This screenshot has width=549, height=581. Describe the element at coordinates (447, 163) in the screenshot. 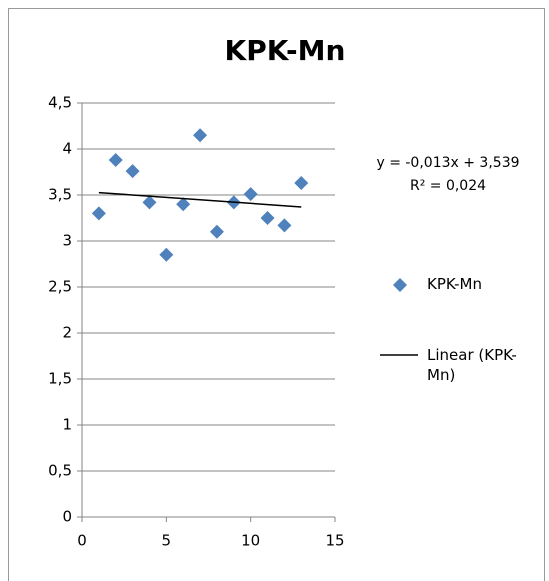

I see `equation: y = -0,013x + 3,539` at that location.